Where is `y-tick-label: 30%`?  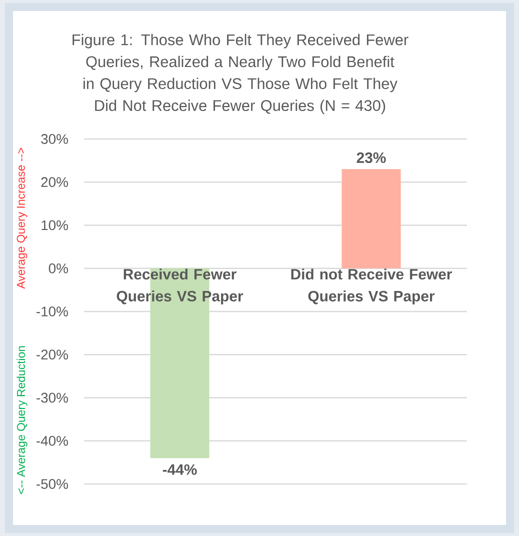
y-tick-label: 30% is located at coordinates (54, 139).